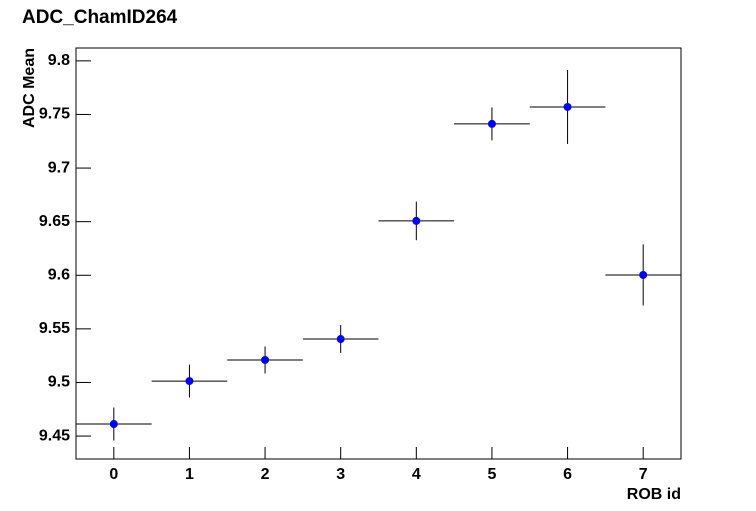  What do you see at coordinates (100, 17) in the screenshot?
I see `chart-title: ADC_ChamID264` at bounding box center [100, 17].